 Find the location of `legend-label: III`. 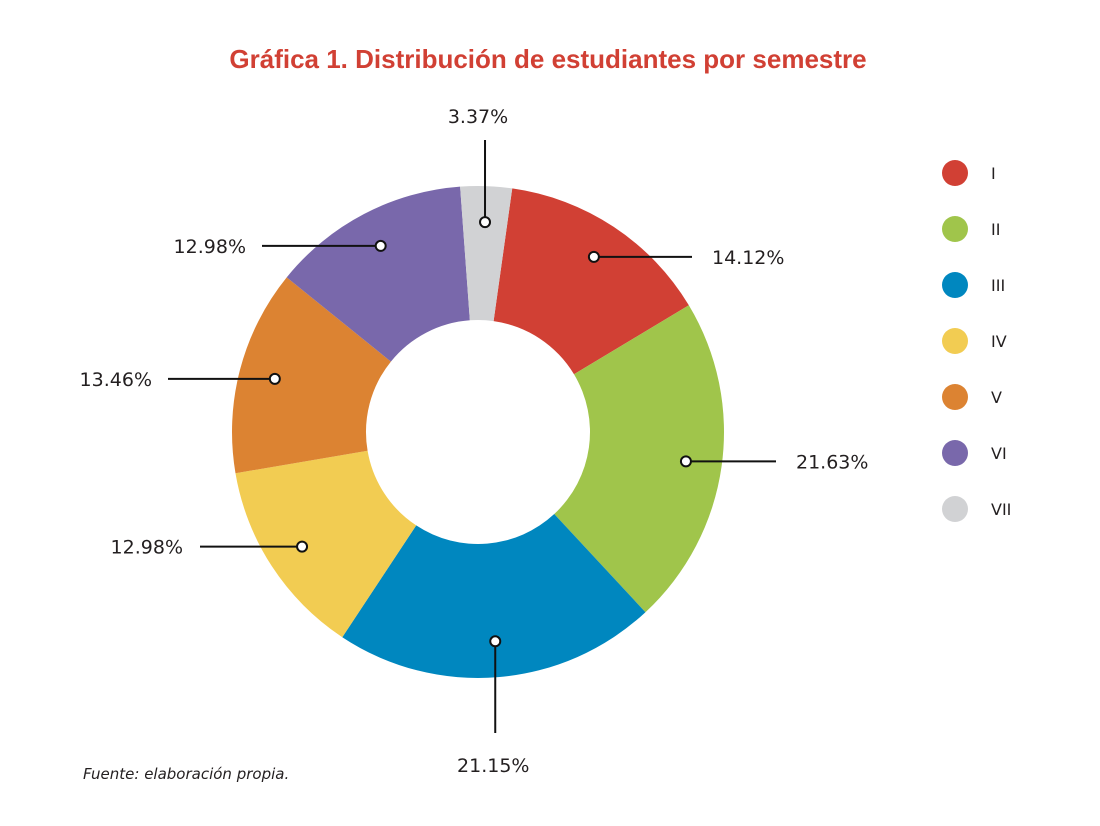

legend-label: III is located at coordinates (998, 285).